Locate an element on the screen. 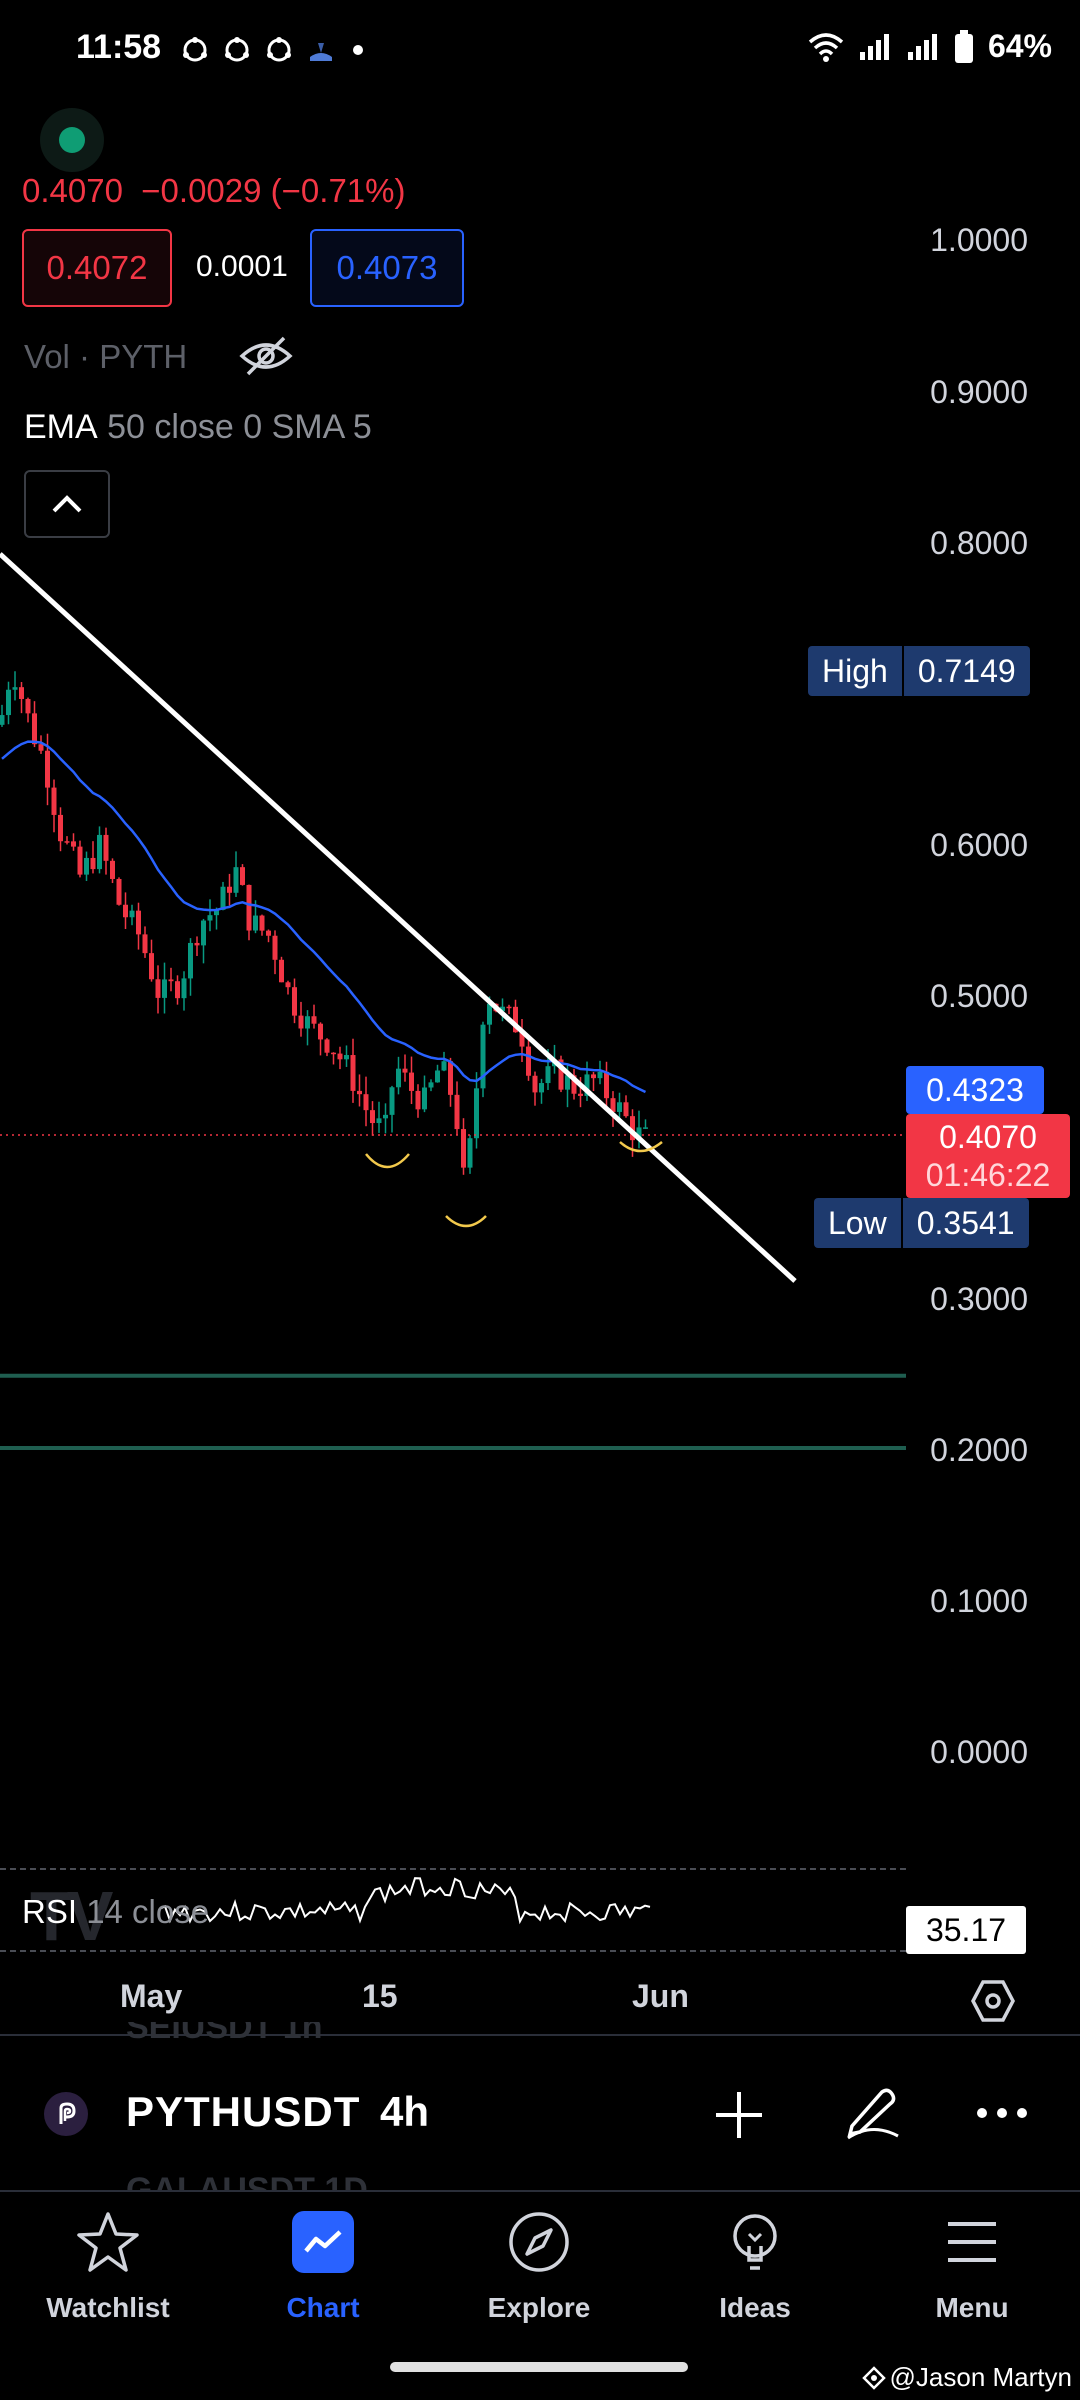  nav-ideas: Ideas is located at coordinates (755, 2265).